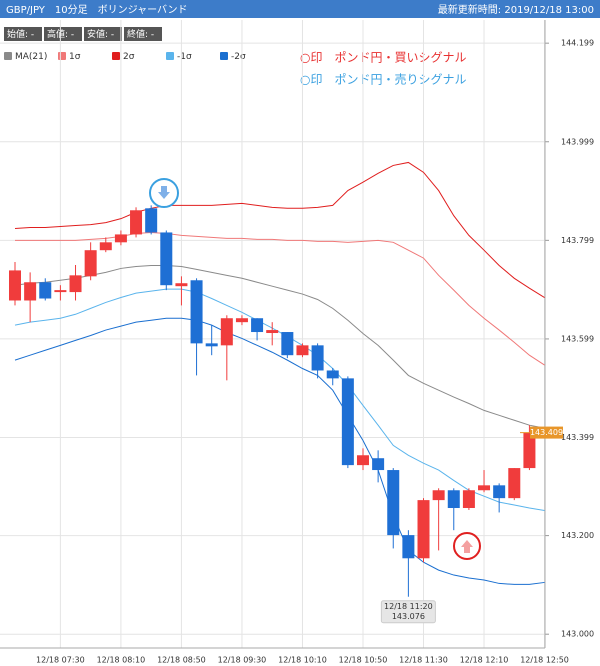  I want to click on y-tick-label: 143.599, so click(577, 338).